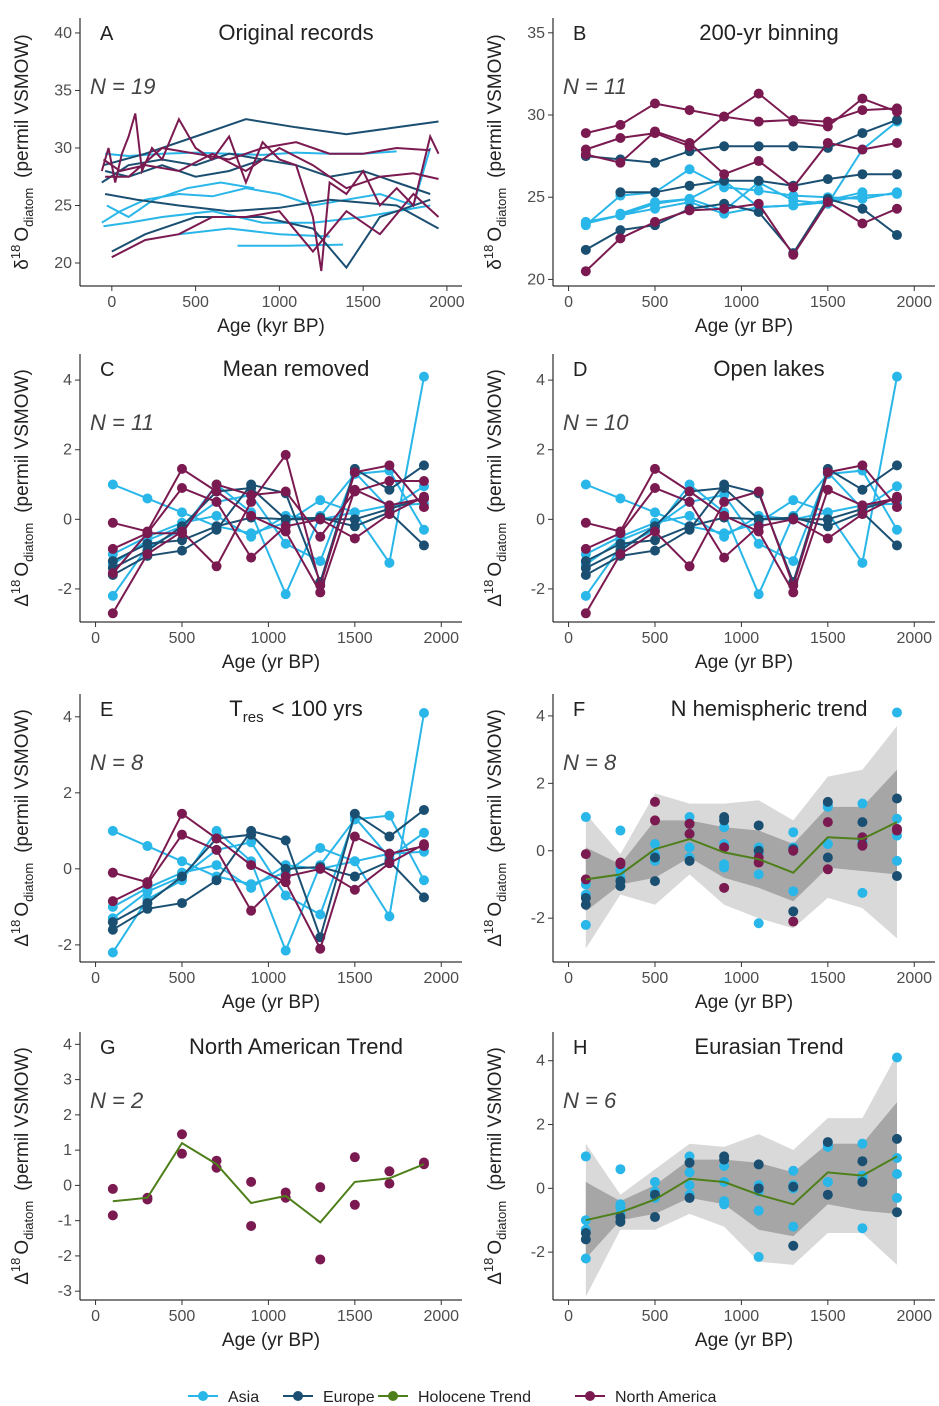 The width and height of the screenshot is (939, 1406). I want to click on y-title-symbol: δ, so click(495, 264).